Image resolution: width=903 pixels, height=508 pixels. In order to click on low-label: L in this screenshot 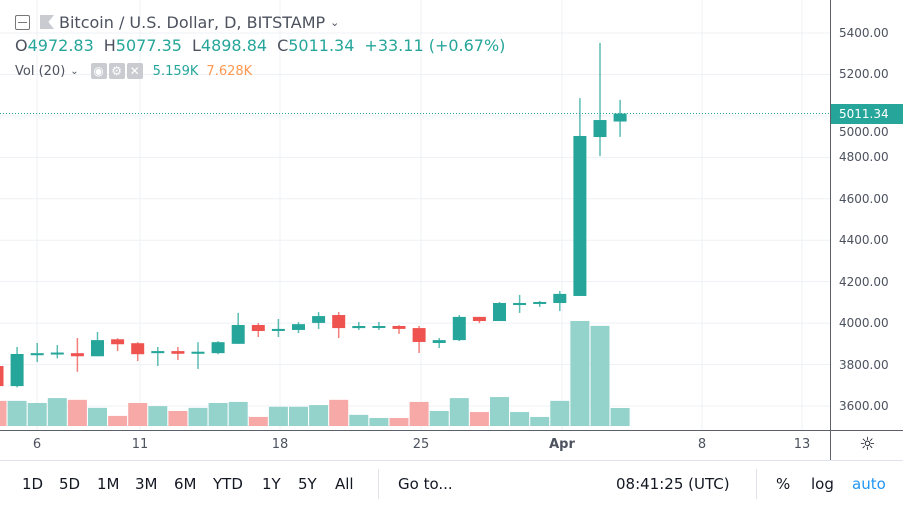, I will do `click(196, 45)`.